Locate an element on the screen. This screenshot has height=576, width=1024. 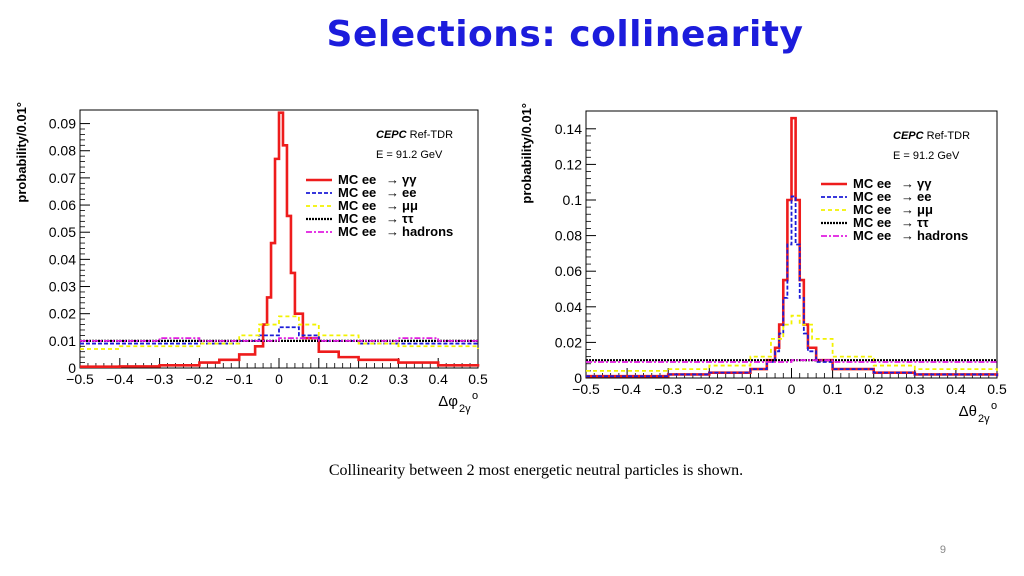
chart-1-legend-label-1: MC ee is located at coordinates (872, 196).